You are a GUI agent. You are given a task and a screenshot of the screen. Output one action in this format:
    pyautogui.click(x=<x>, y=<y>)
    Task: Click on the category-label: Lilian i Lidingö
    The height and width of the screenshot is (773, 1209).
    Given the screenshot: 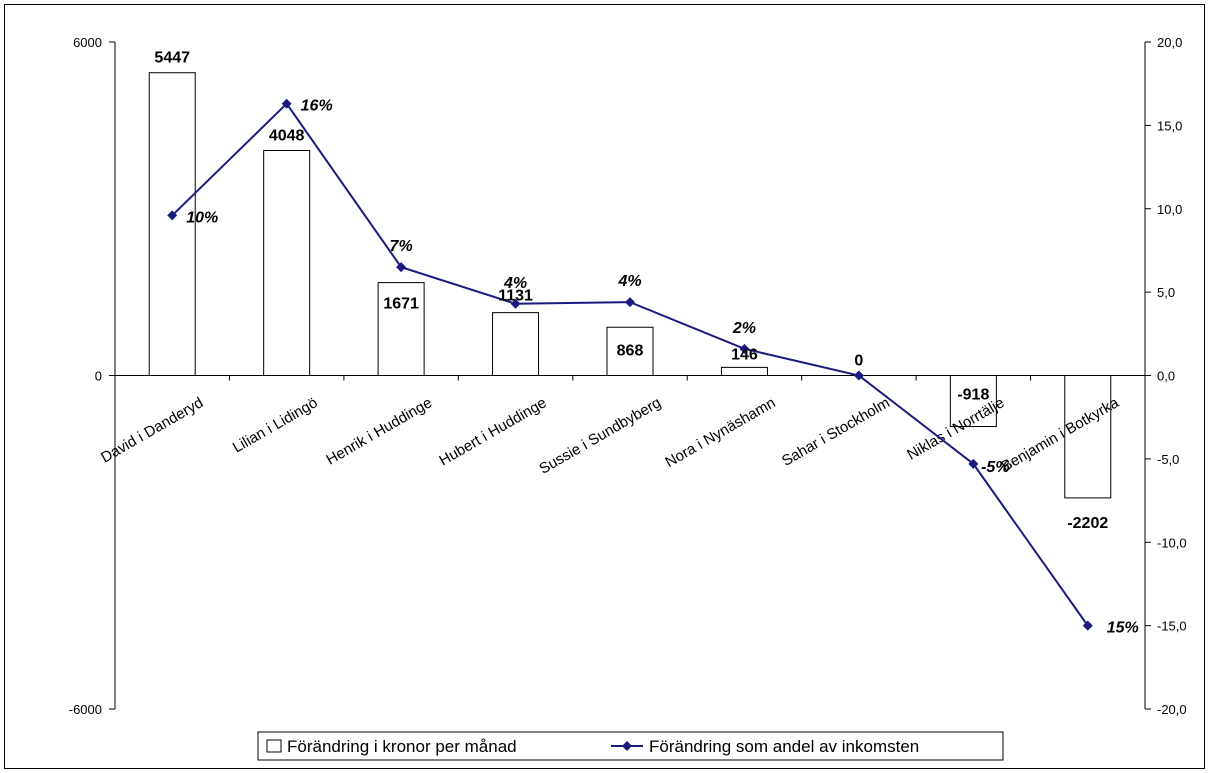 What is the action you would take?
    pyautogui.click(x=275, y=425)
    